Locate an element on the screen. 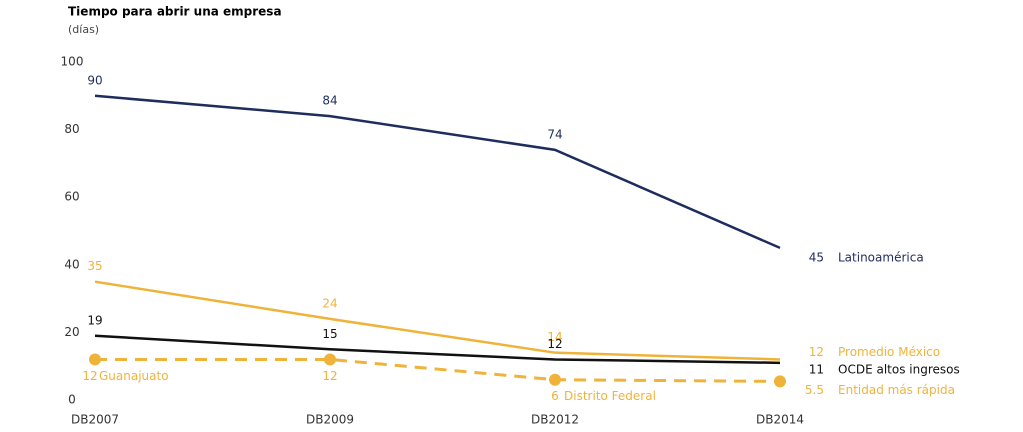 Image resolution: width=1023 pixels, height=432 pixels. x-tick-label: DB2014 is located at coordinates (780, 420).